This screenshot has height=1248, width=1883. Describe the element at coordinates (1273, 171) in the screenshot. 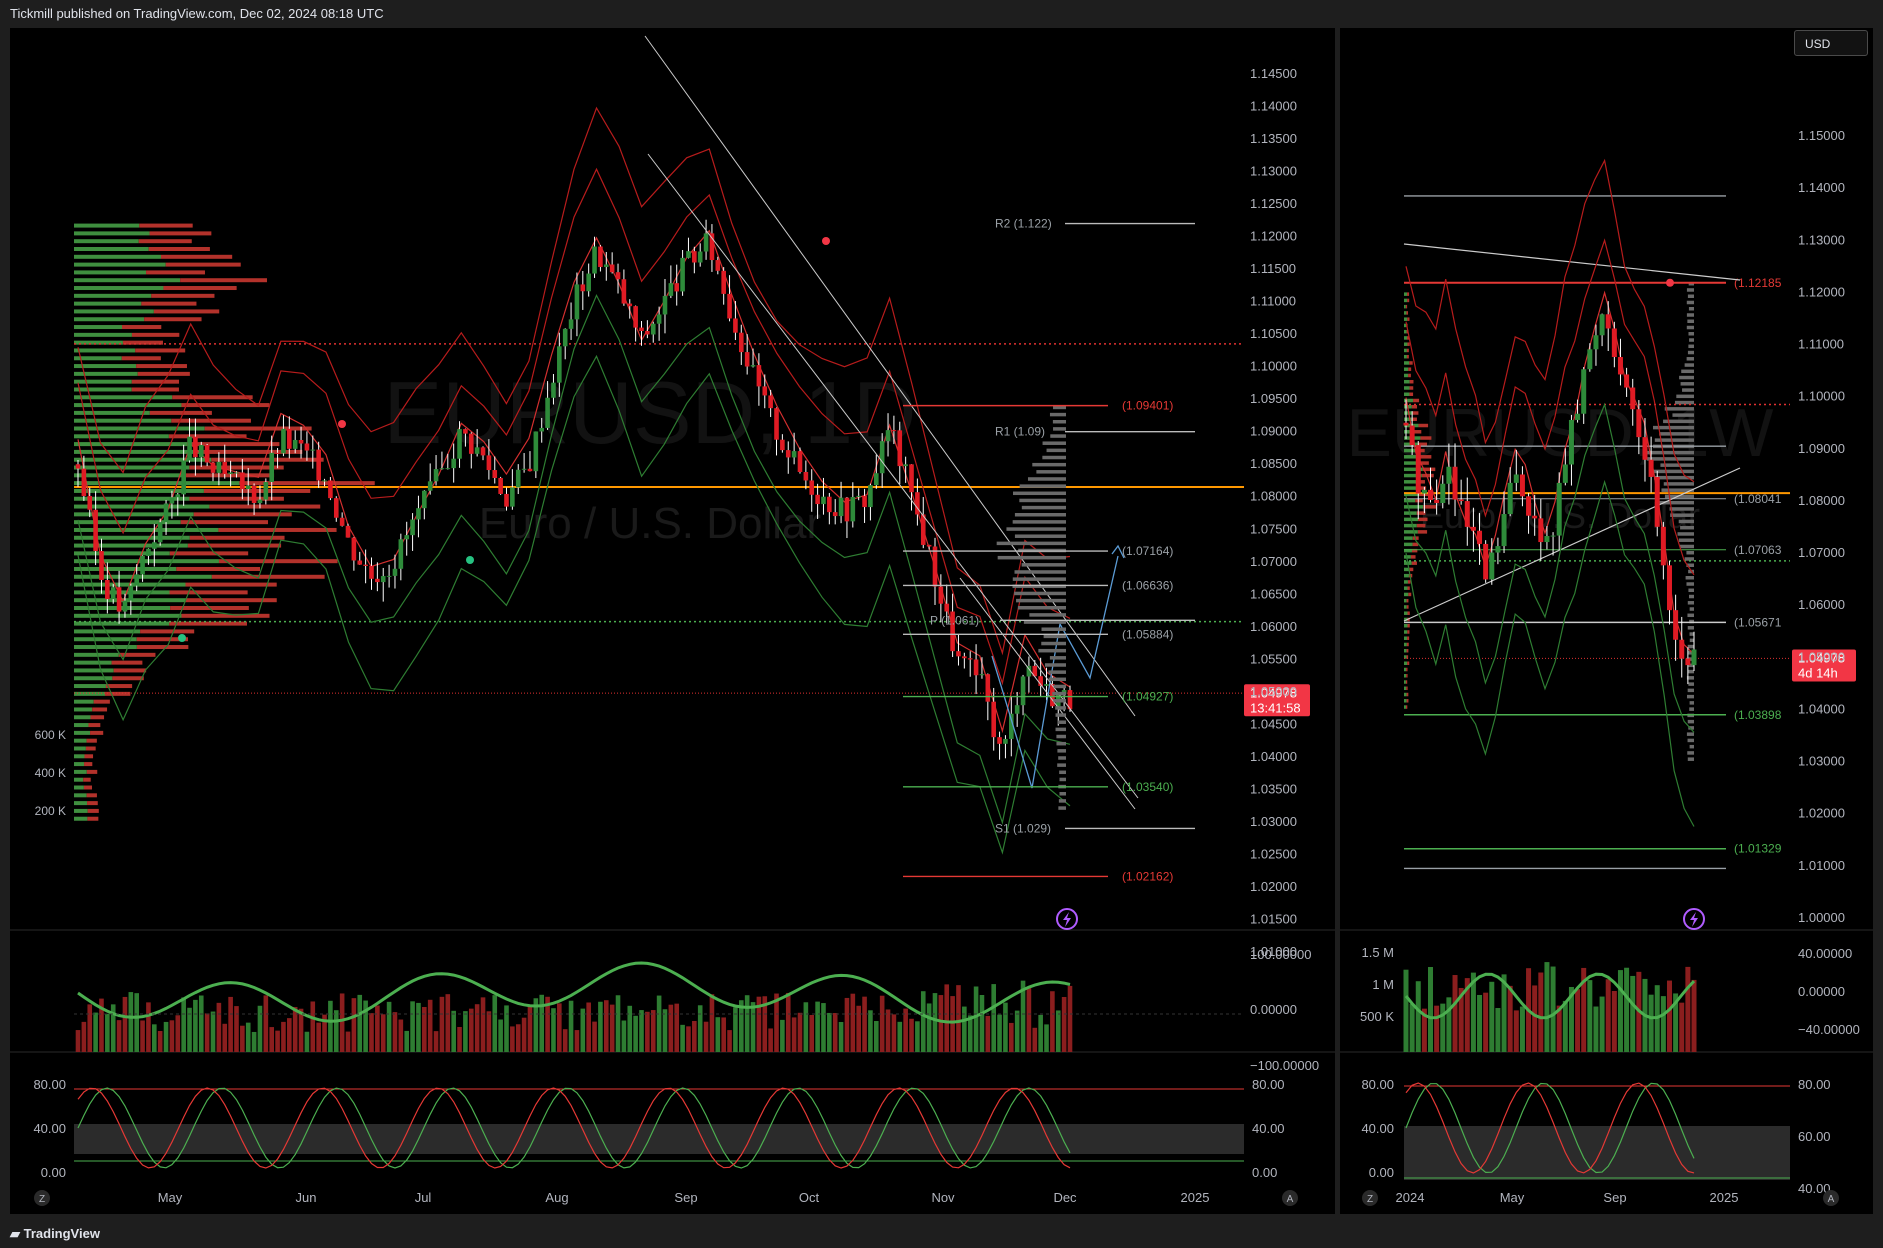

I see `left-price-tick: 1.13000` at that location.